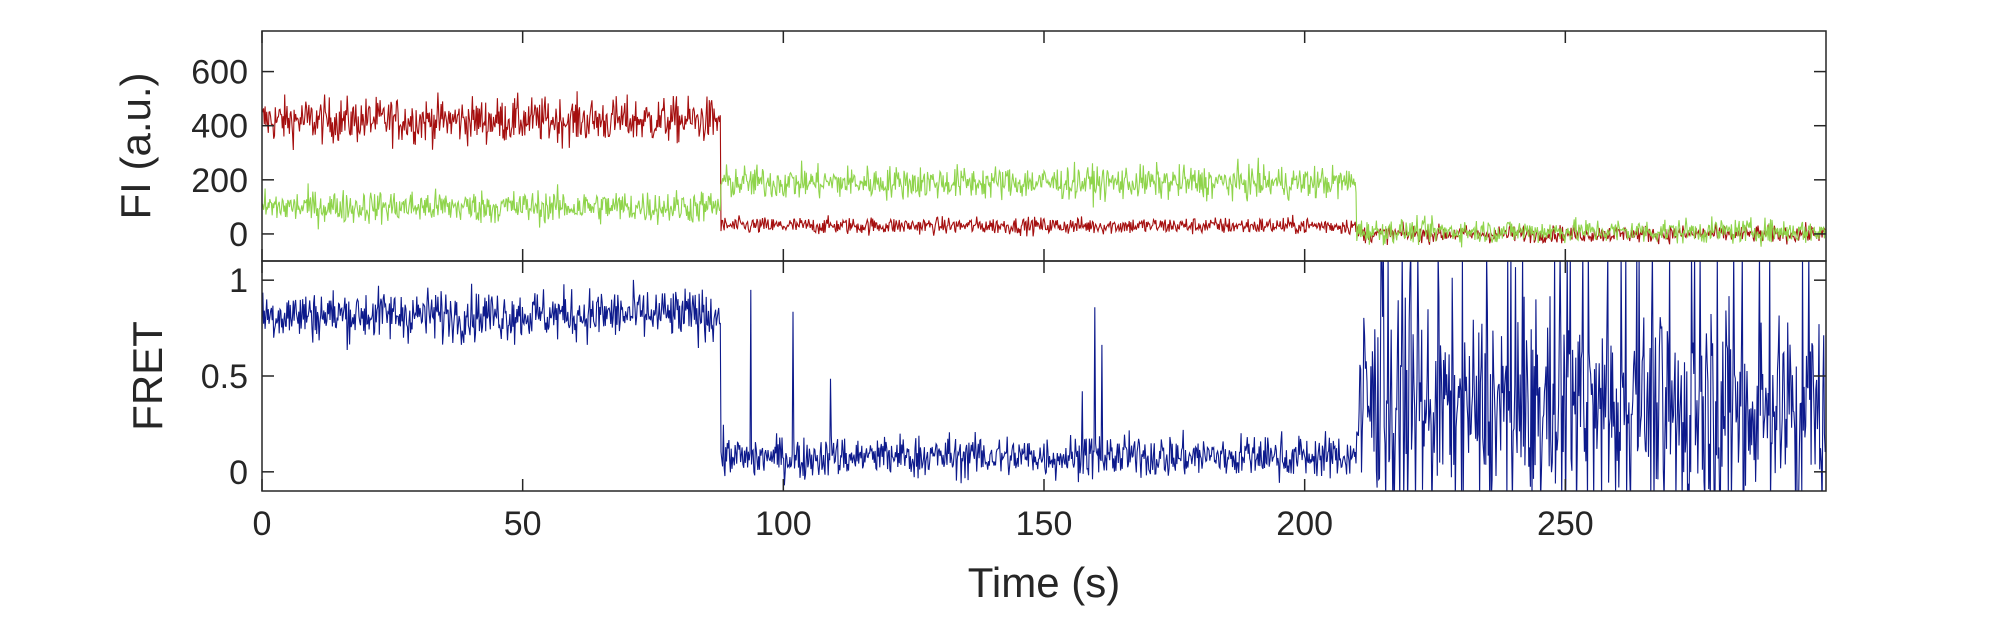 The image size is (2005, 625). I want to click on y-tick-label: 600, so click(219, 73).